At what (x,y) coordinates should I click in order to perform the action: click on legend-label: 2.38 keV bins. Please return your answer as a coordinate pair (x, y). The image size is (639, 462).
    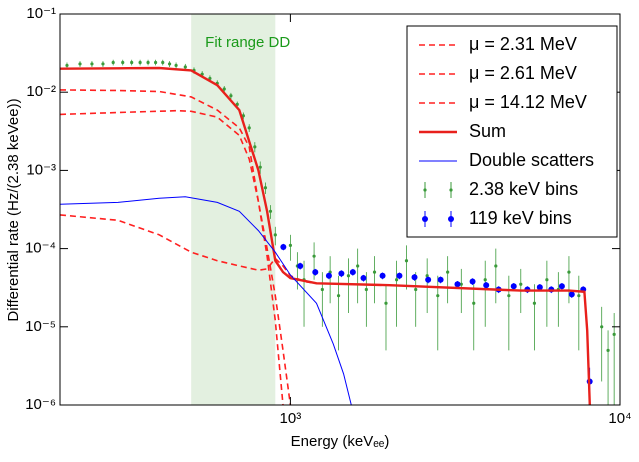
    Looking at the image, I should click on (523, 189).